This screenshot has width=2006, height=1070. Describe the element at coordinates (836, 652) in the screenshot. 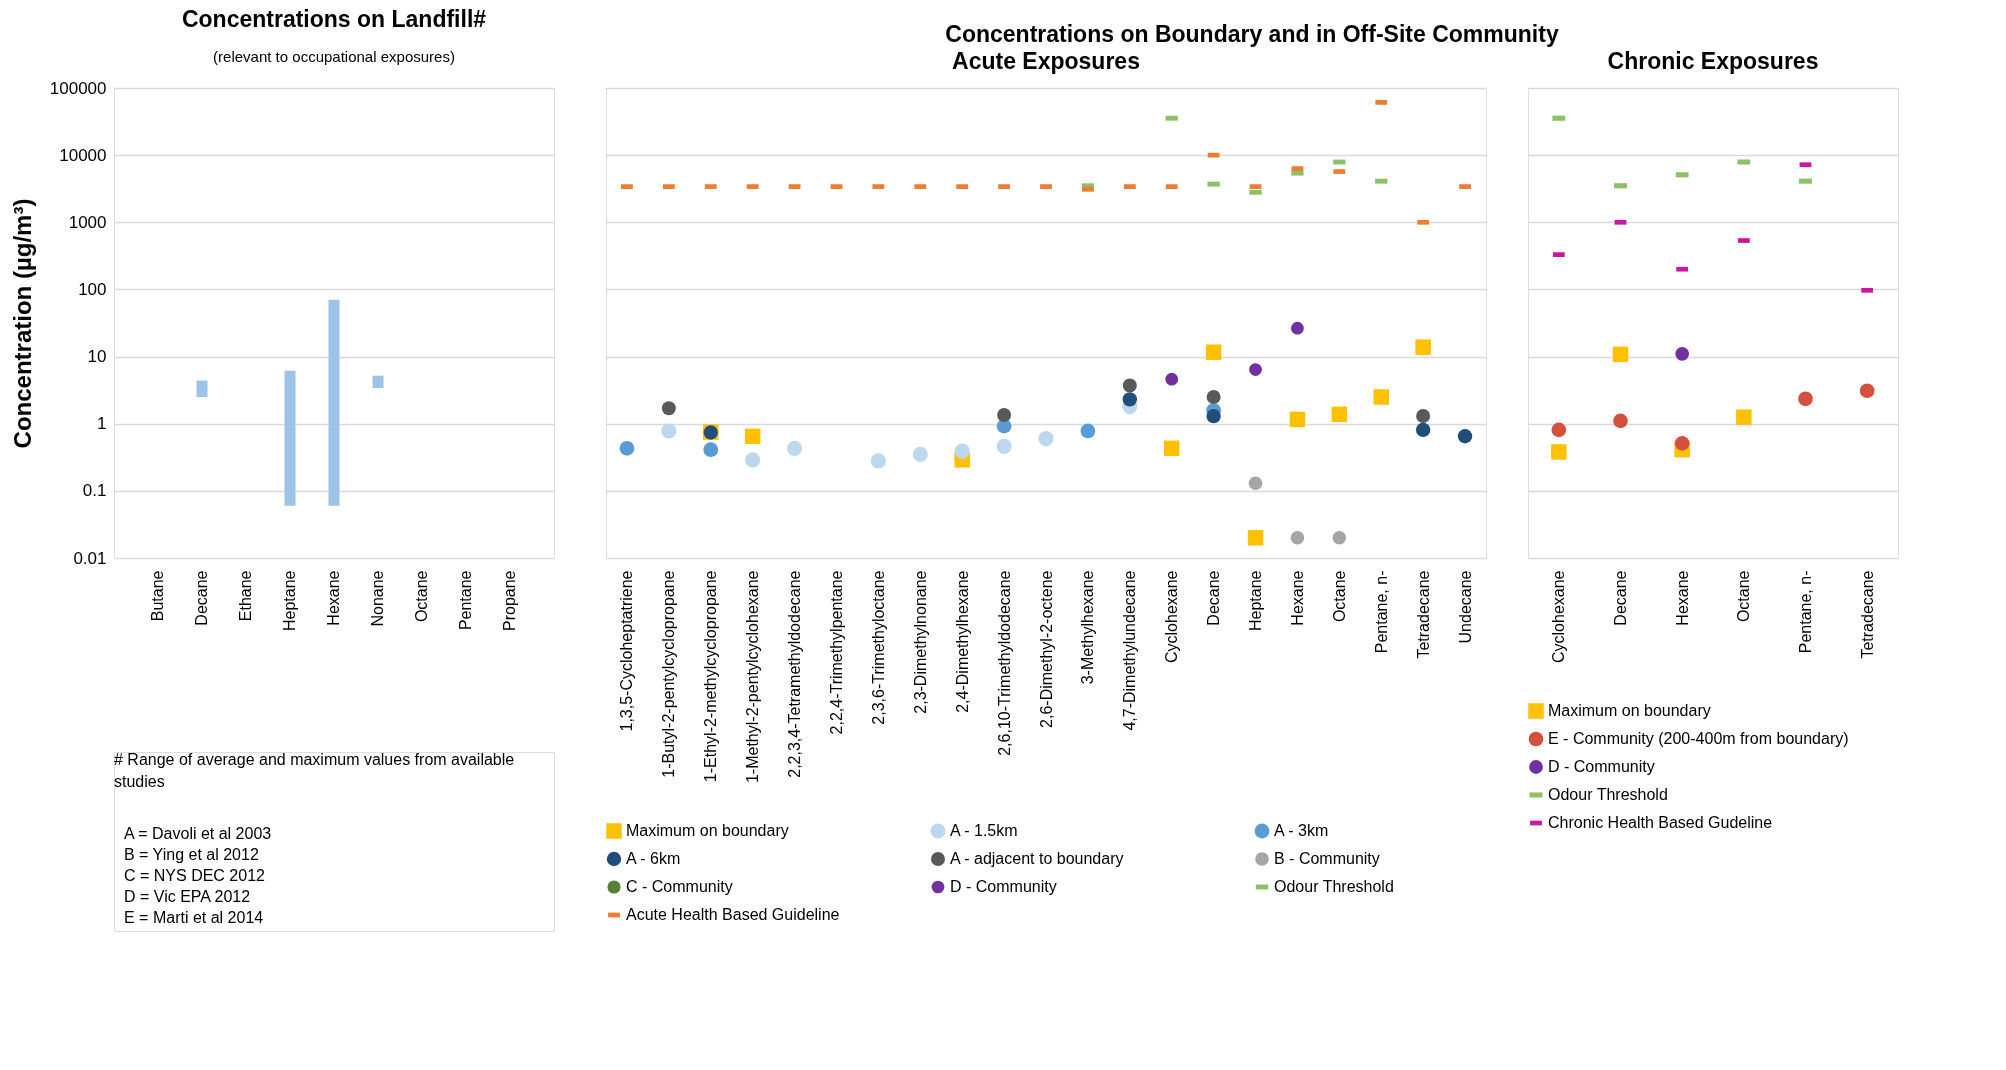

I see `x-tick-label: 2,2,4-Trimethylpentane` at that location.